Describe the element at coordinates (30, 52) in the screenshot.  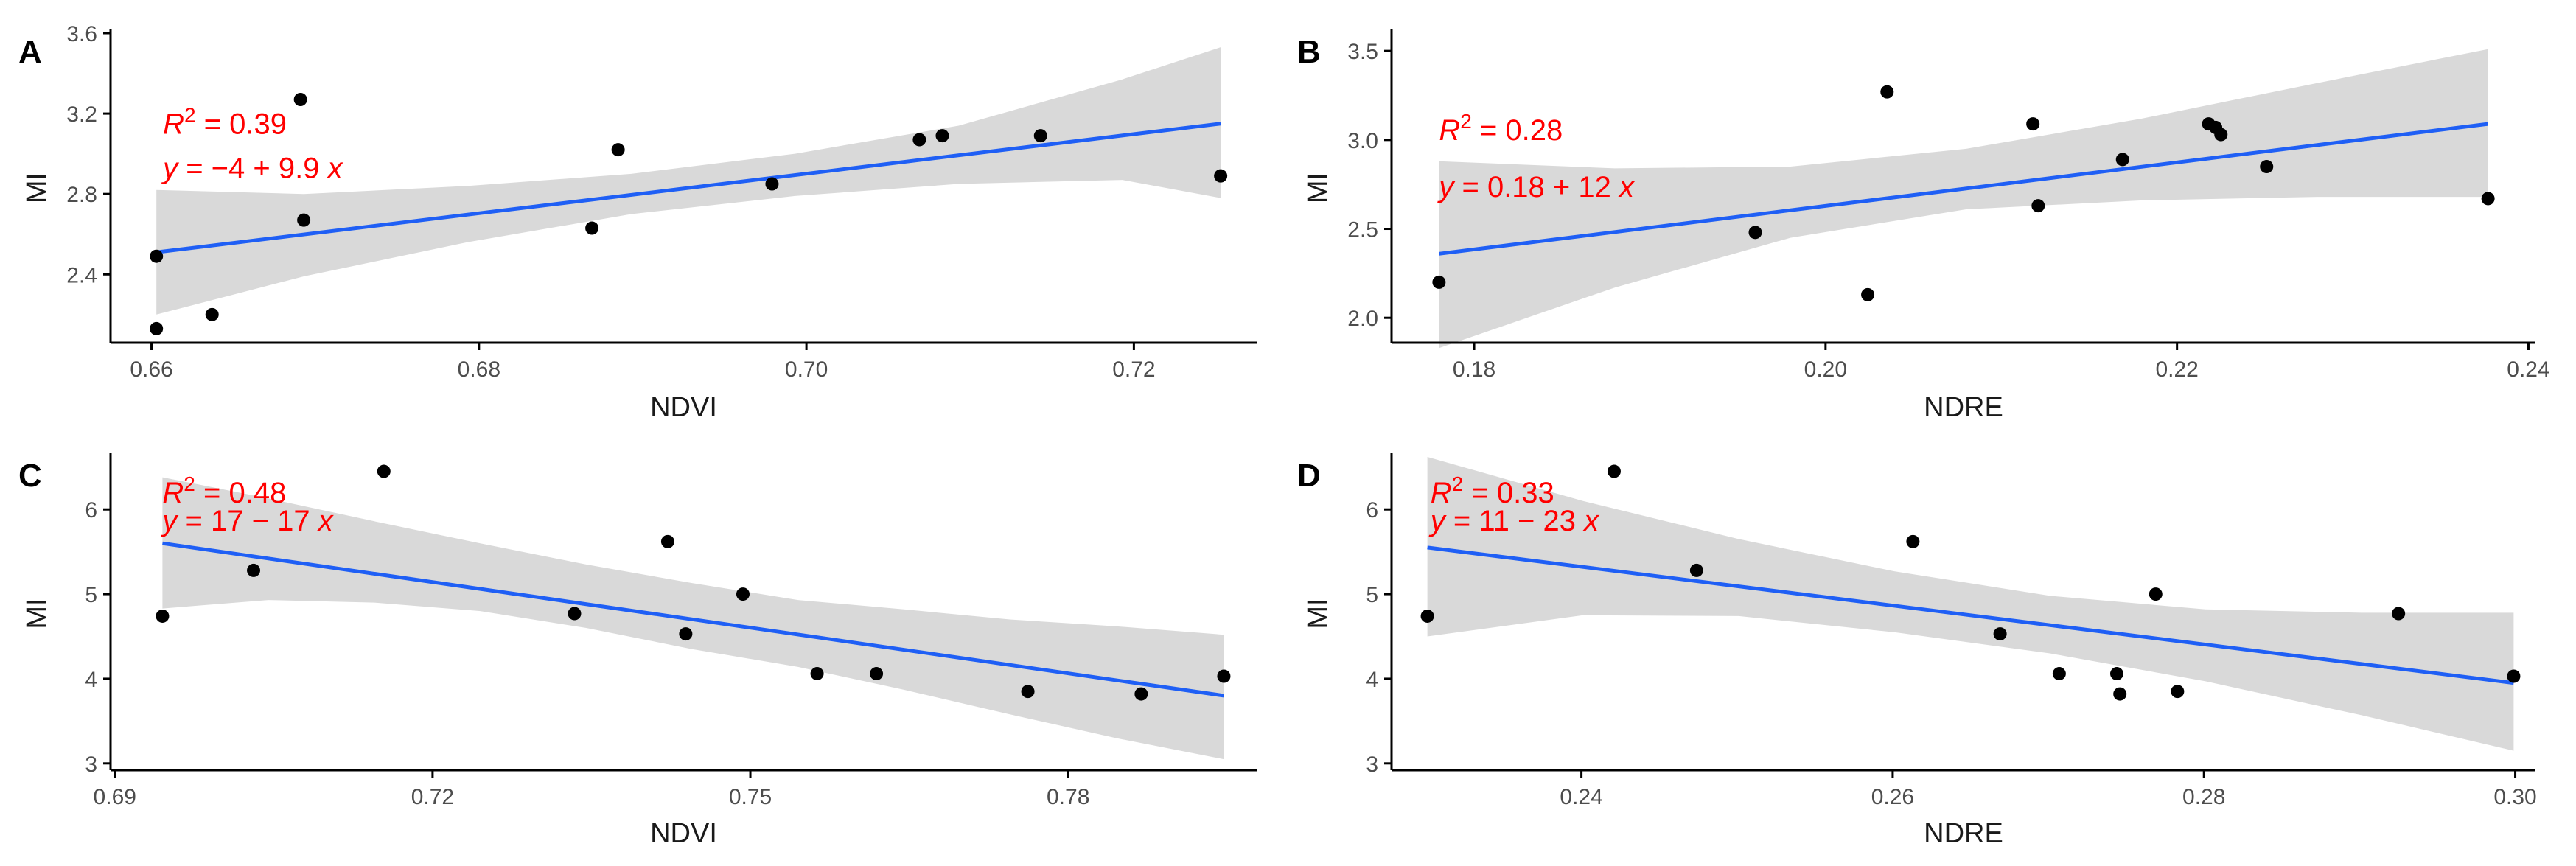
I see `panel-label: A` at that location.